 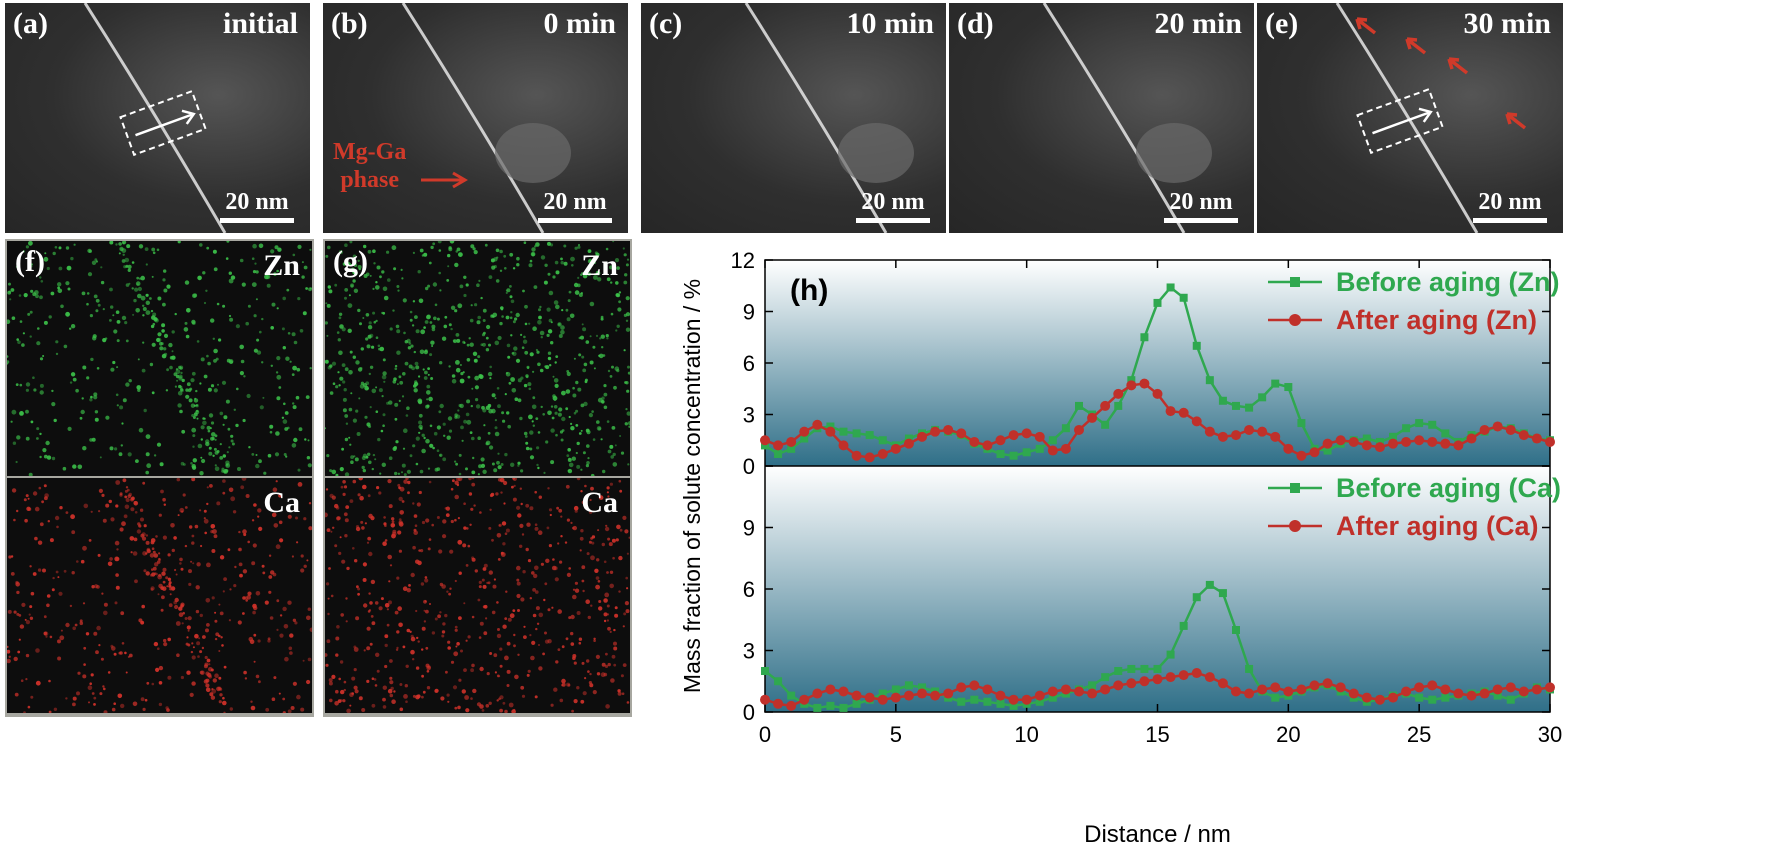 What do you see at coordinates (749, 712) in the screenshot?
I see `y-tick-label: 0` at bounding box center [749, 712].